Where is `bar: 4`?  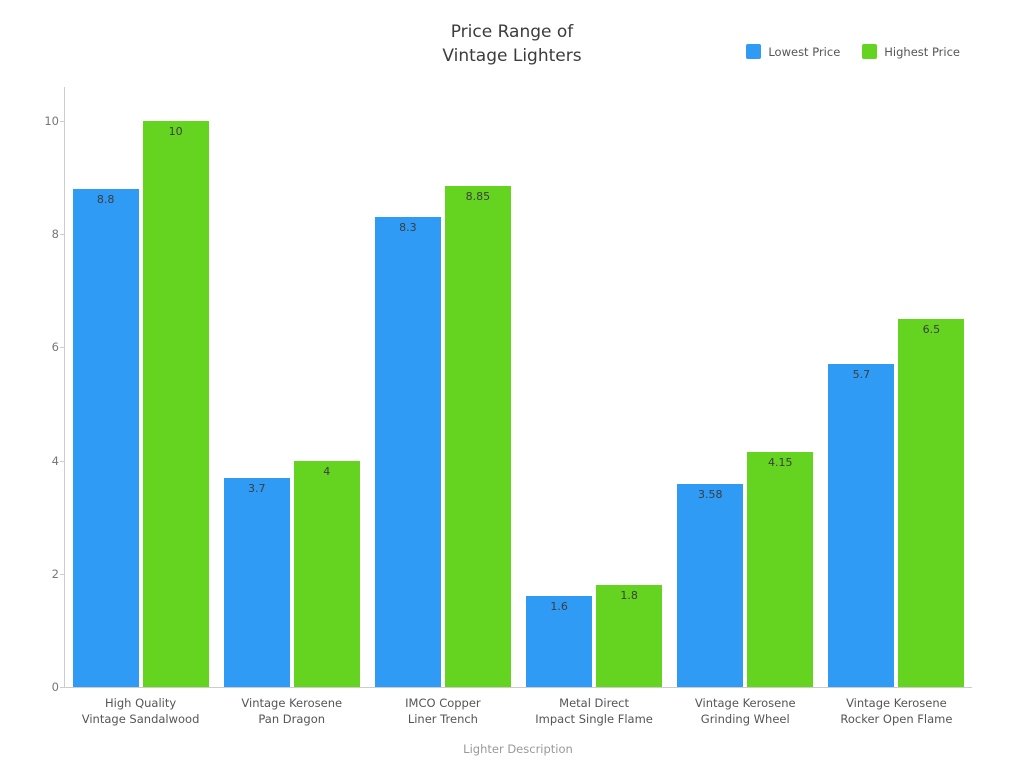 bar: 4 is located at coordinates (326, 573).